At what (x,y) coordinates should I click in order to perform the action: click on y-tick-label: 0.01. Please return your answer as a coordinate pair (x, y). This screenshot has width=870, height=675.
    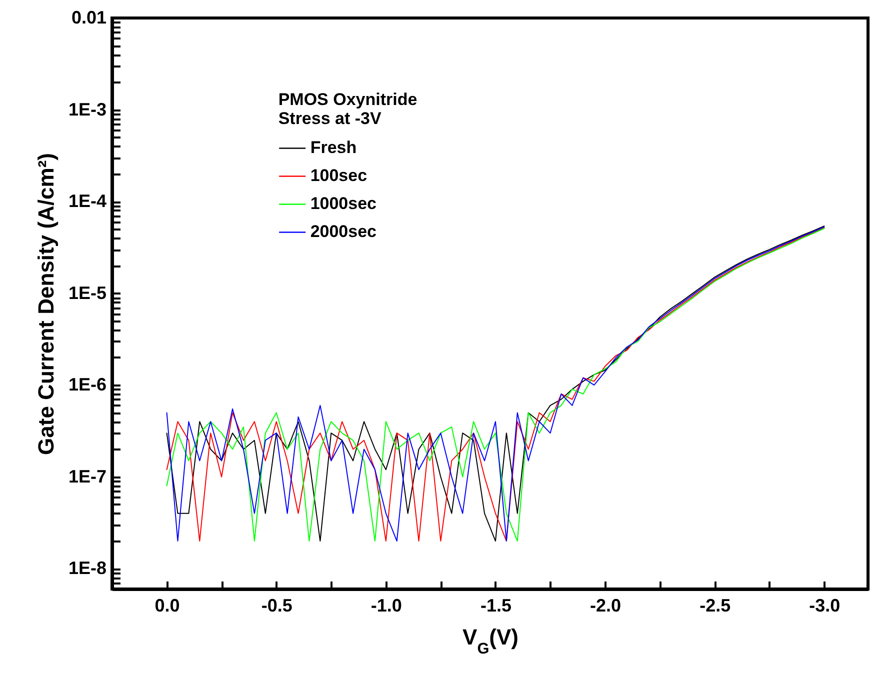
    Looking at the image, I should click on (88, 18).